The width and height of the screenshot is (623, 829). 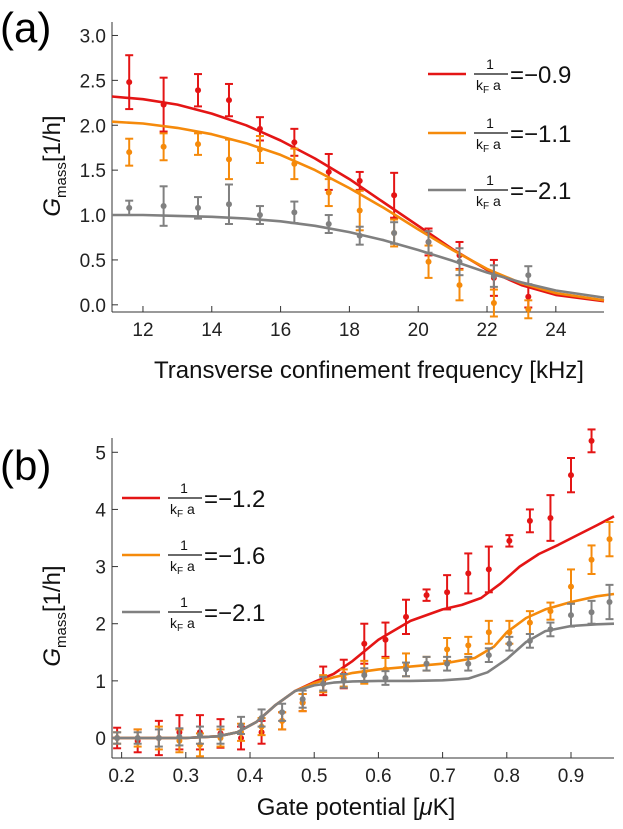 I want to click on x-tick-label: 20, so click(x=418, y=330).